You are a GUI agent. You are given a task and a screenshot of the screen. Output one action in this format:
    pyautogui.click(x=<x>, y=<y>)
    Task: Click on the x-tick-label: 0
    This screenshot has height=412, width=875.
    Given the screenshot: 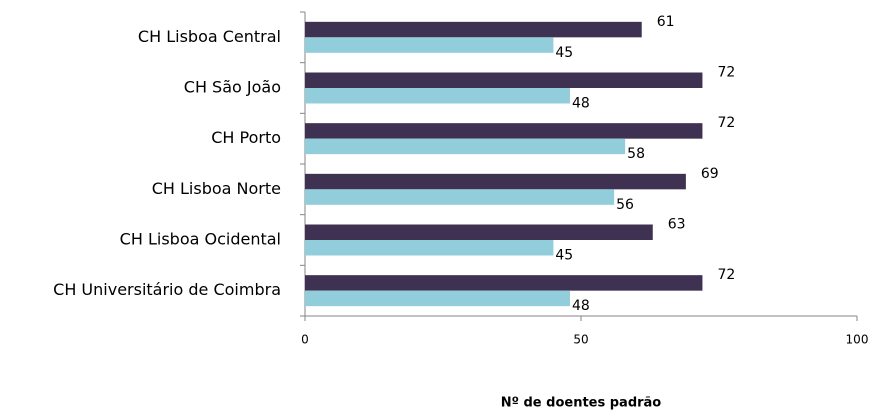 What is the action you would take?
    pyautogui.click(x=305, y=340)
    